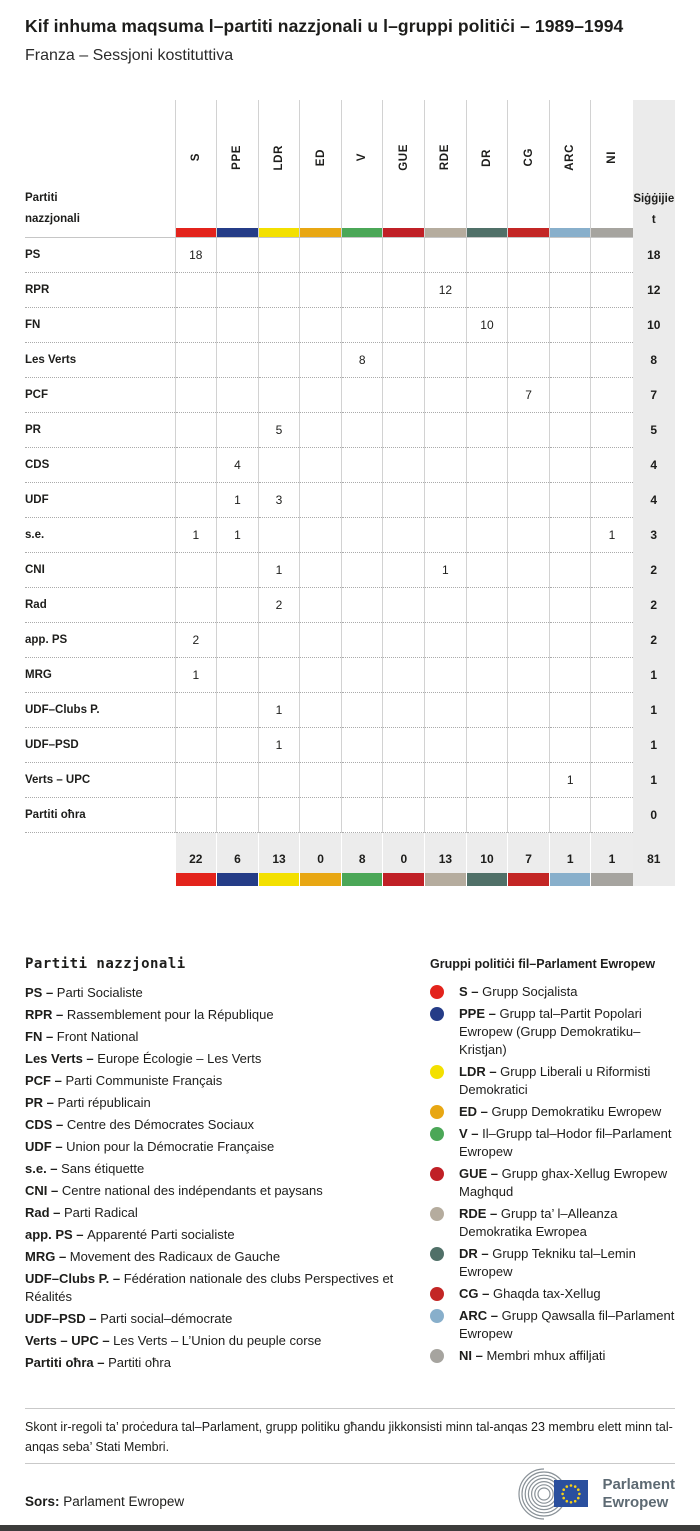 The width and height of the screenshot is (700, 1531). Describe the element at coordinates (569, 169) in the screenshot. I see `group-header-ARC: ARC` at that location.